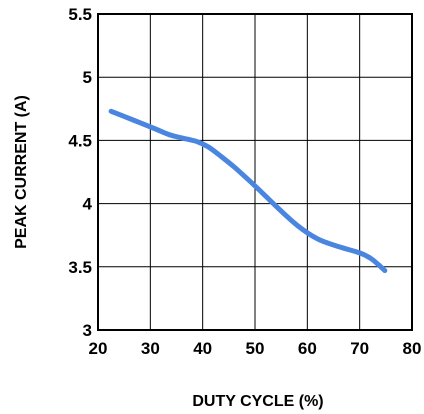 Image resolution: width=424 pixels, height=414 pixels. What do you see at coordinates (80, 172) in the screenshot?
I see `y-tick-labels: 3 3.5 4 4.5 5 5.5` at bounding box center [80, 172].